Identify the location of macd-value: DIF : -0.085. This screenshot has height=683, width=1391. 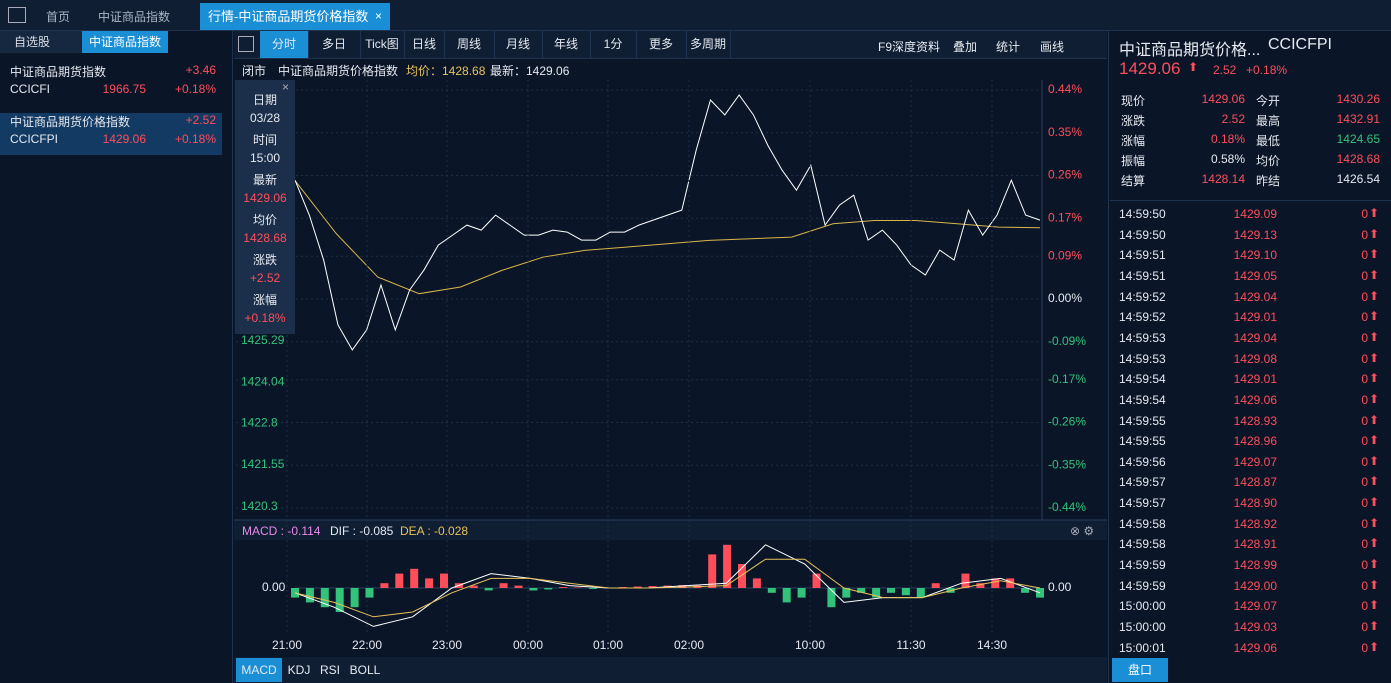
(362, 531).